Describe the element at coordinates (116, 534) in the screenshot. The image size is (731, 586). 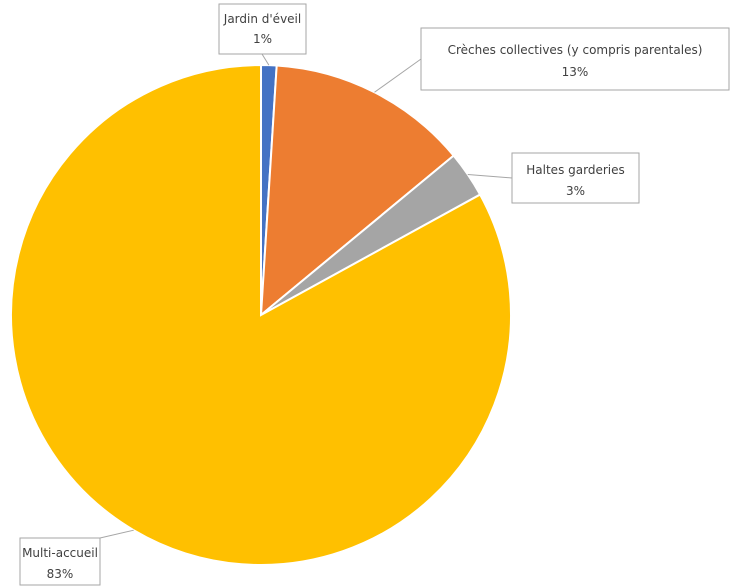
I see `leader-line-multi-accueil` at that location.